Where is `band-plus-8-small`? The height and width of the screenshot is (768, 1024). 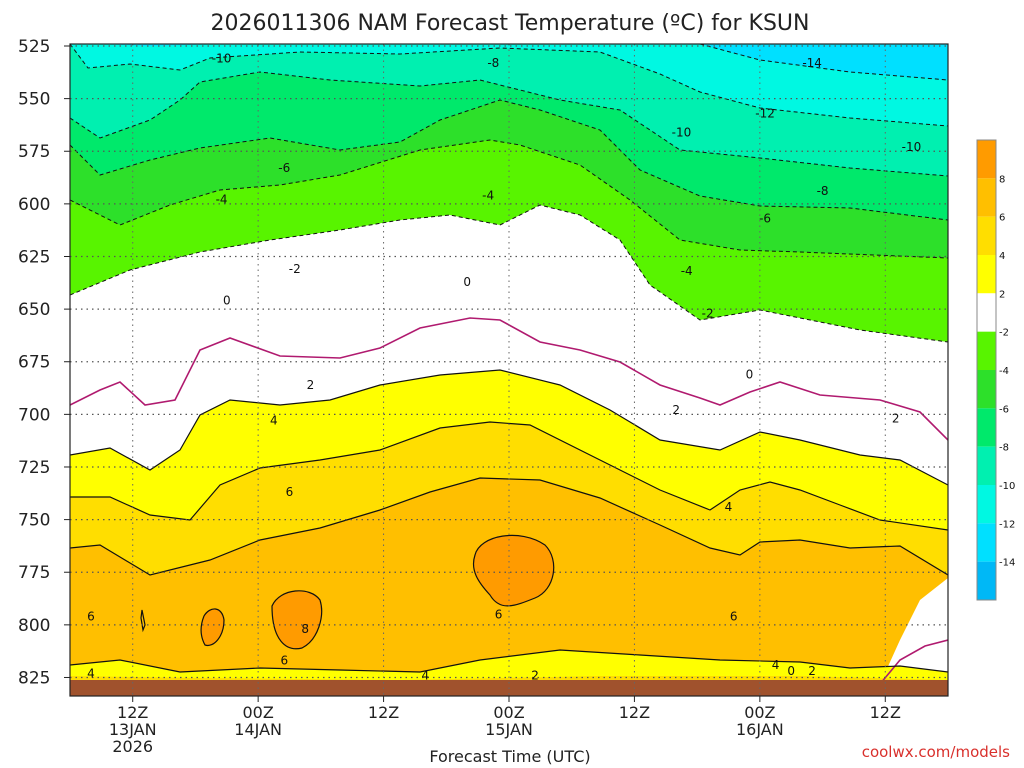
band-plus-8-small is located at coordinates (212, 627).